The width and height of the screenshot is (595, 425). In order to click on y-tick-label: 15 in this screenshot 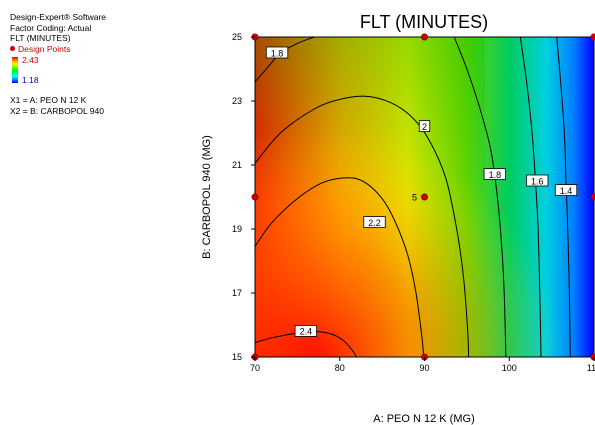, I will do `click(237, 357)`.